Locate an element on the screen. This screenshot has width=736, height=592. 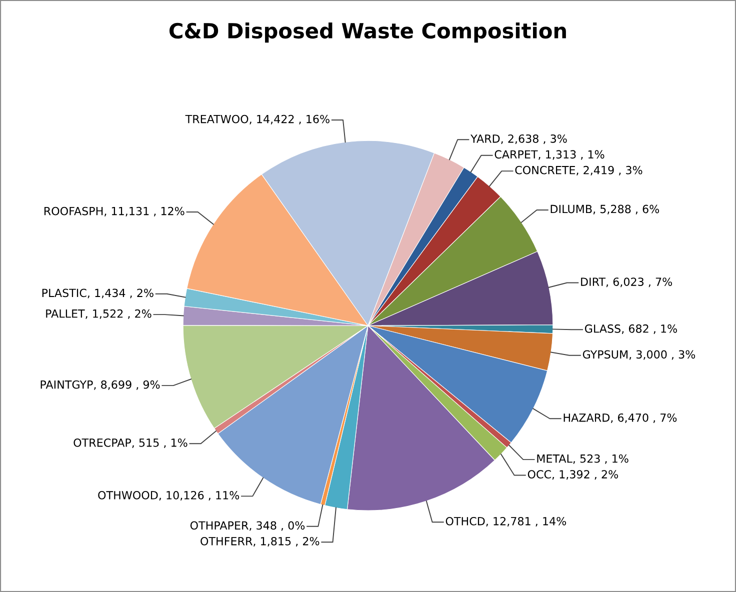
slice-label: DILUMB, 5,288 , 6% is located at coordinates (605, 209).